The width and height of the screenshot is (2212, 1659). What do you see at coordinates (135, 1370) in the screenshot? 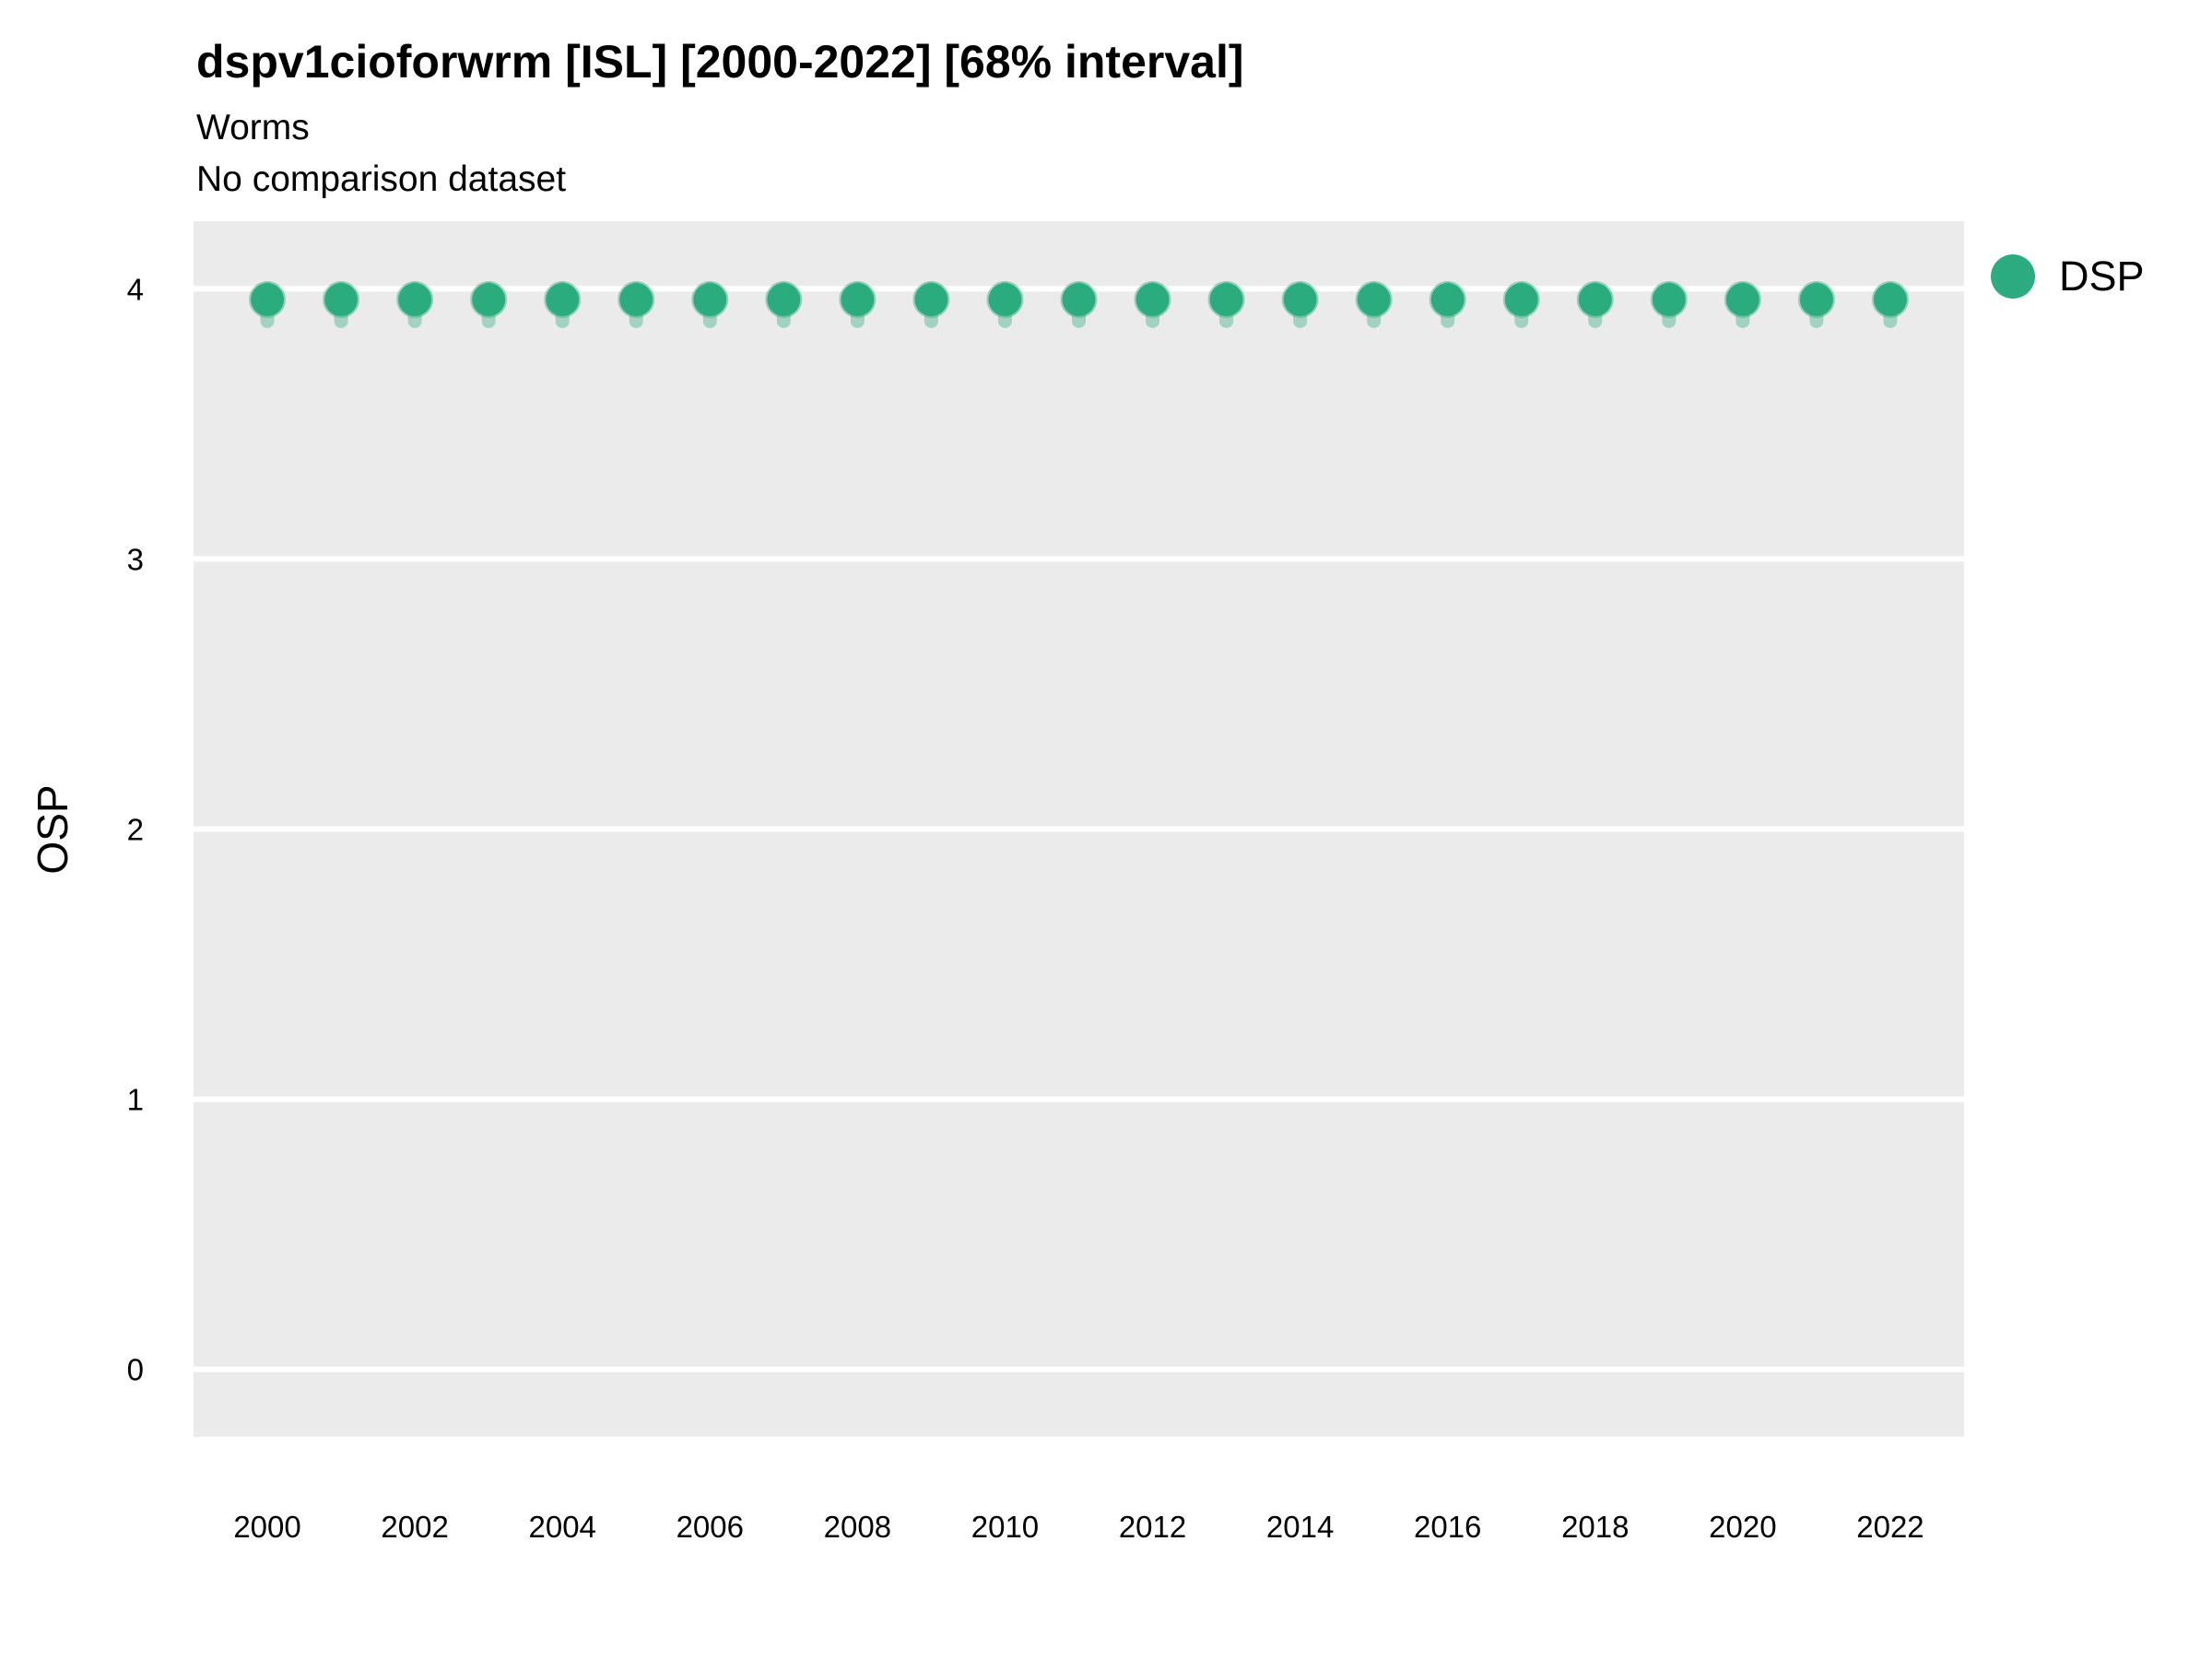
I see `y-tick-label: 0` at bounding box center [135, 1370].